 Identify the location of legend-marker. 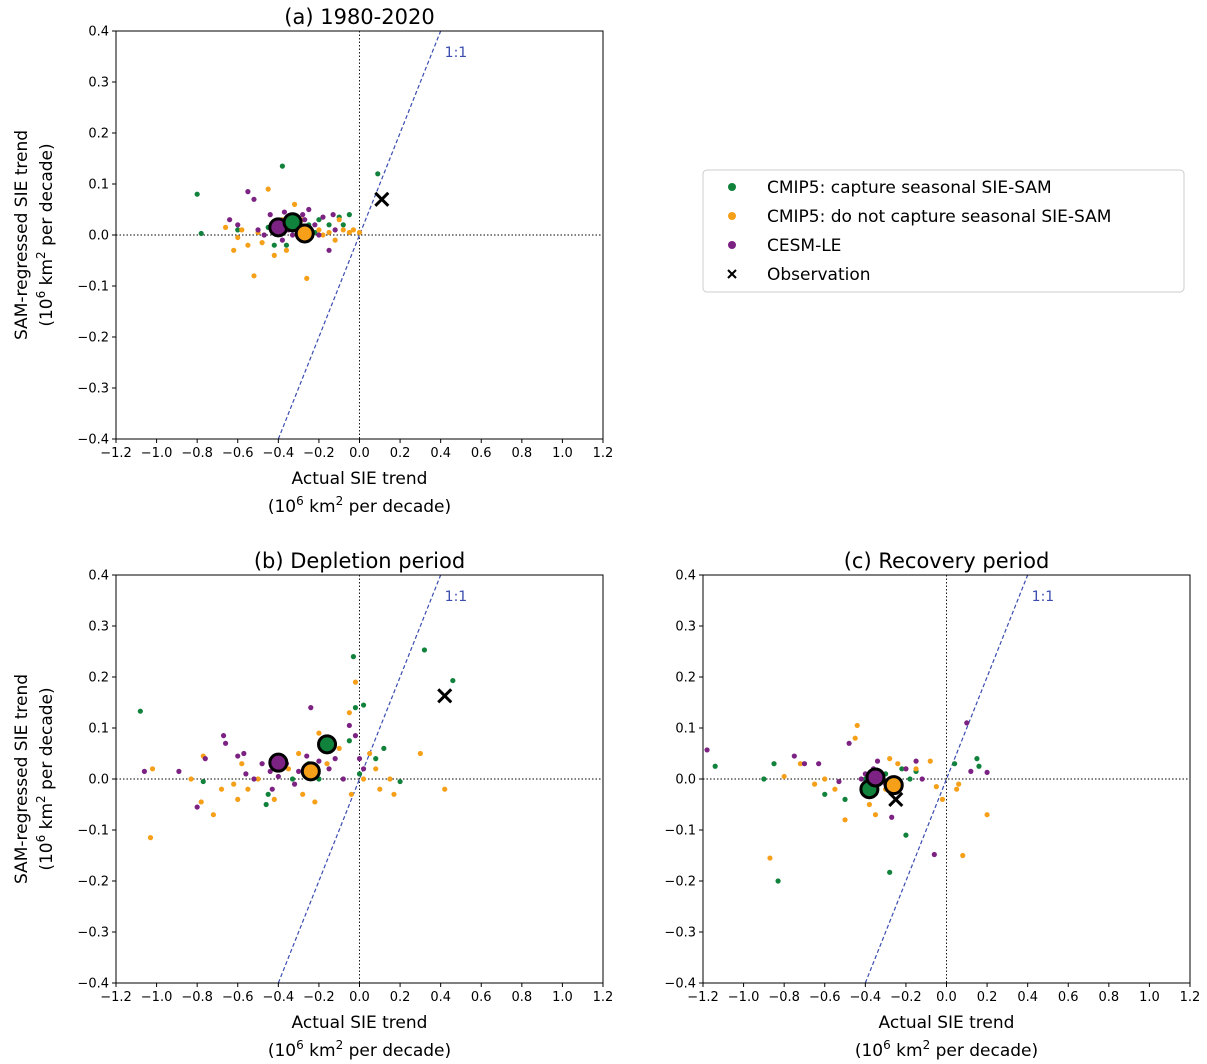
(732, 274).